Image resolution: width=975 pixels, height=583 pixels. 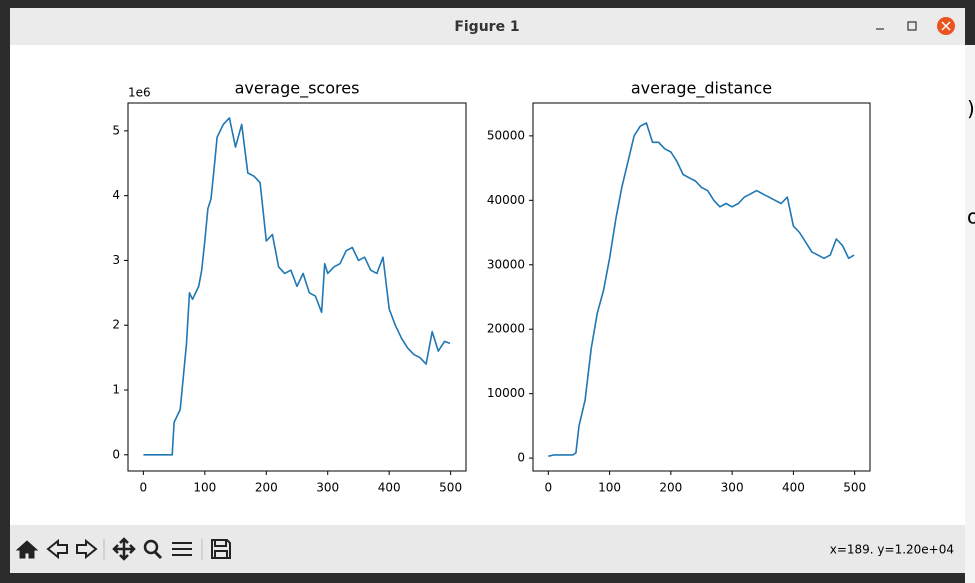 What do you see at coordinates (487, 549) in the screenshot?
I see `toolbar` at bounding box center [487, 549].